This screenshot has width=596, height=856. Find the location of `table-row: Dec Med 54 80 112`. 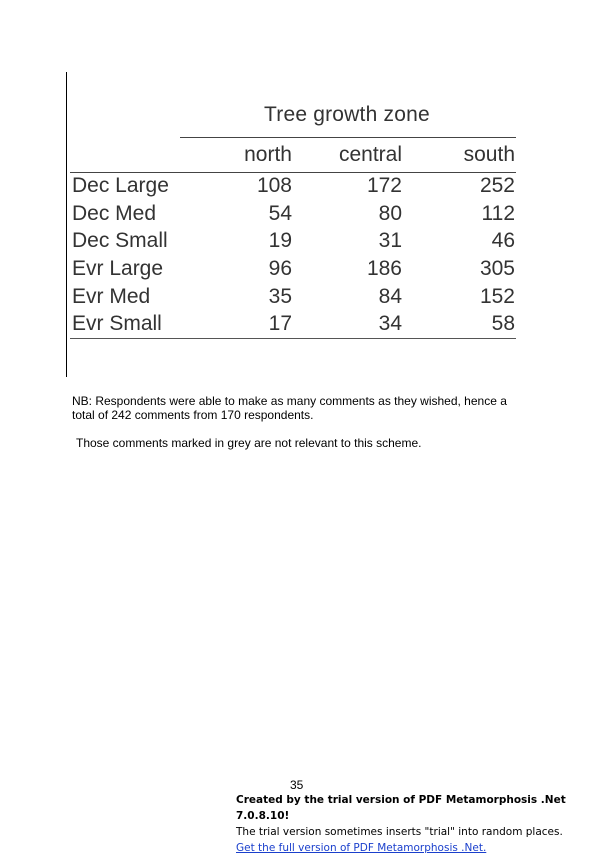

table-row: Dec Med 54 80 112 is located at coordinates (298, 216).